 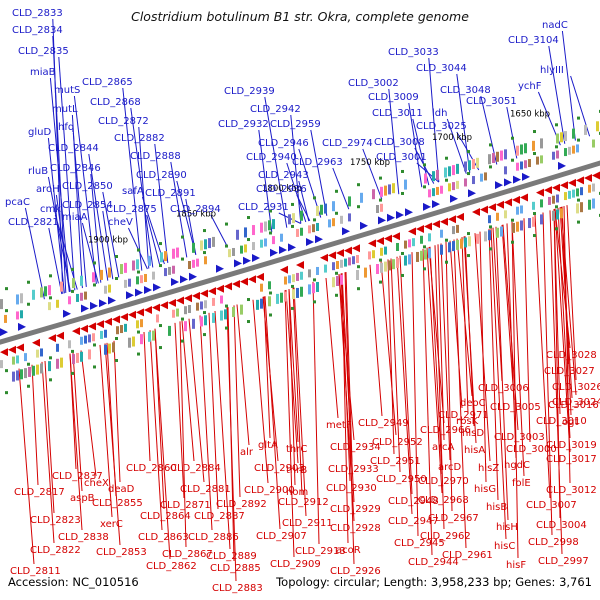 What do you see at coordinates (353, 469) in the screenshot?
I see `gene-label-cld-2933: CLD_2933` at bounding box center [353, 469].